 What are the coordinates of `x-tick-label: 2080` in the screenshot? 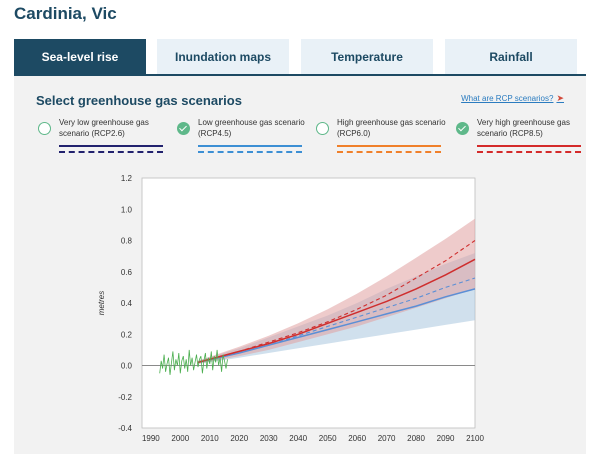 It's located at (416, 438).